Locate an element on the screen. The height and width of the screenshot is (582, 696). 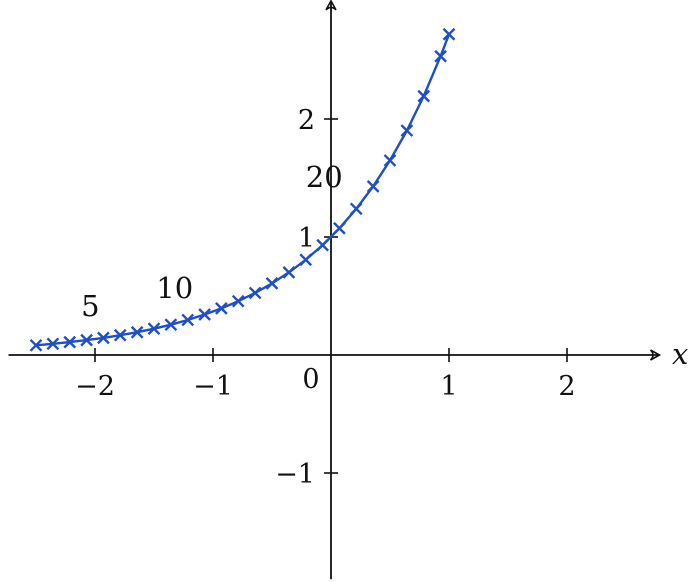
x-tick-label: 2 is located at coordinates (566, 386).